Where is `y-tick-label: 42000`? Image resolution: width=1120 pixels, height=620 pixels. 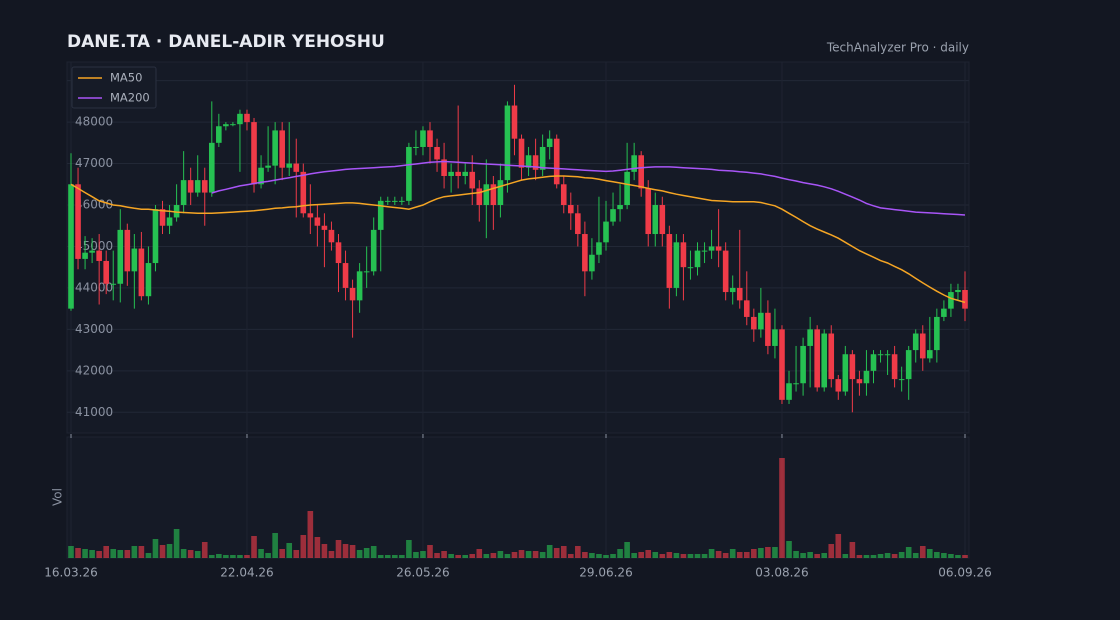 y-tick-label: 42000 is located at coordinates (94, 370).